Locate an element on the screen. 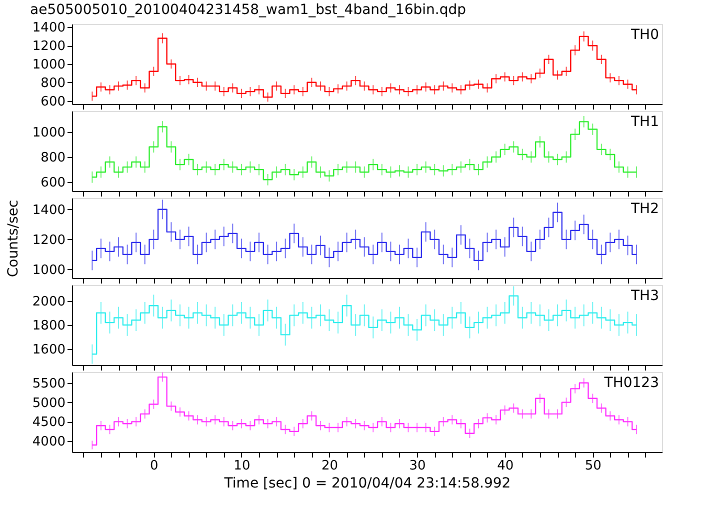  x-tick-label: 50 is located at coordinates (593, 466).